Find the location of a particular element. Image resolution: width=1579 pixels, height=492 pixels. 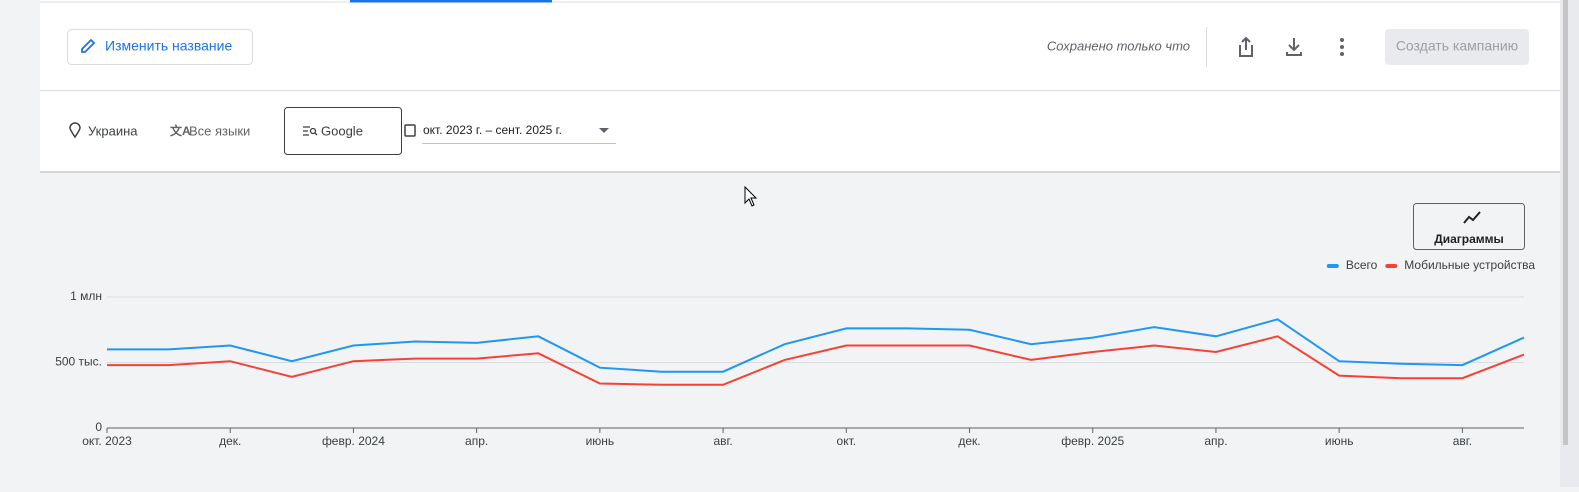

dropdown-arrow is located at coordinates (604, 130).